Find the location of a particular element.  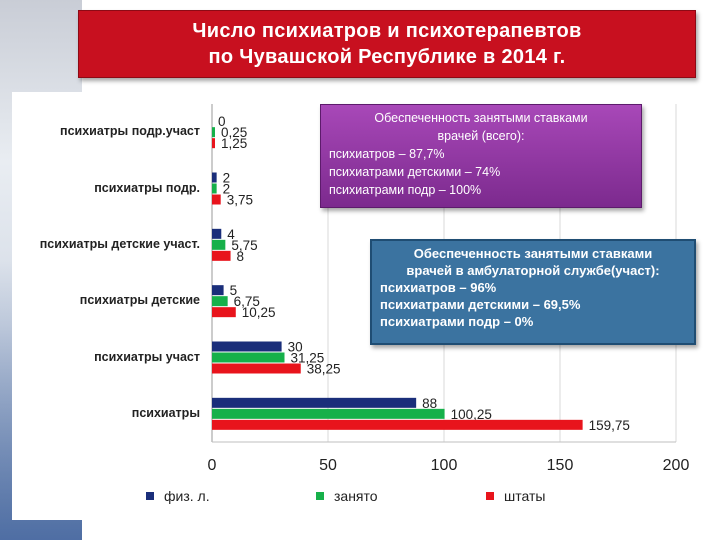

data-label-staff: 1,25 is located at coordinates (234, 143).